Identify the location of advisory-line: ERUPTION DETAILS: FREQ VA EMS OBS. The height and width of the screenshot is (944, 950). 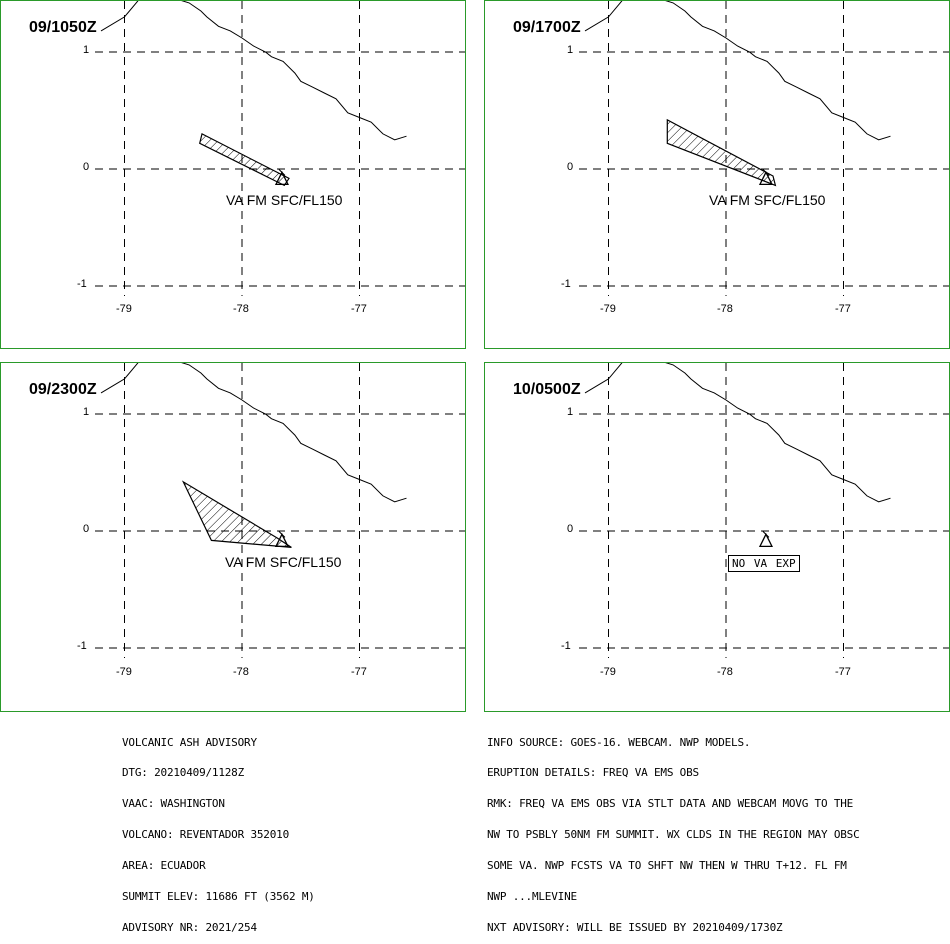
(593, 773).